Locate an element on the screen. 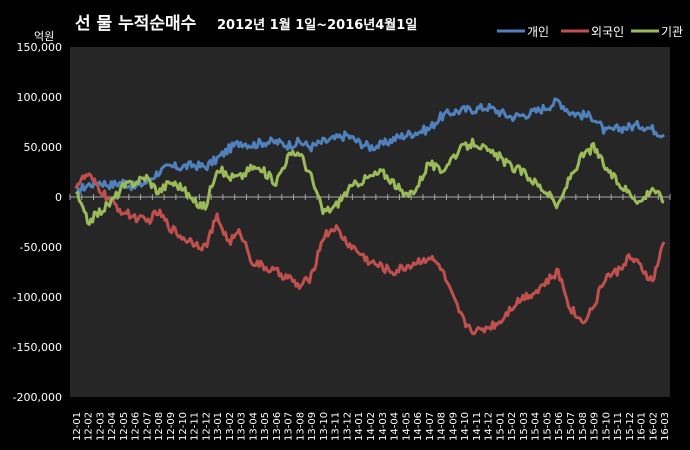 The image size is (690, 450). legend: 개인 외국인 기관 is located at coordinates (590, 32).